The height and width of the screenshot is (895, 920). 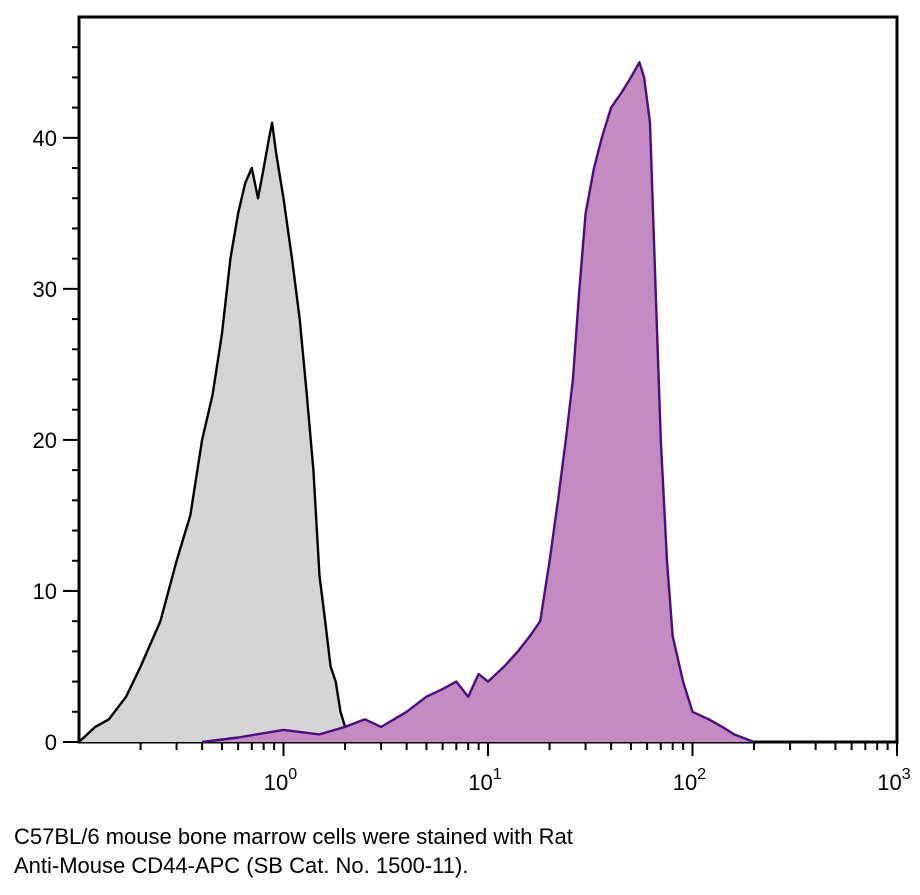 I want to click on y-tick-label: 20, so click(x=45, y=440).